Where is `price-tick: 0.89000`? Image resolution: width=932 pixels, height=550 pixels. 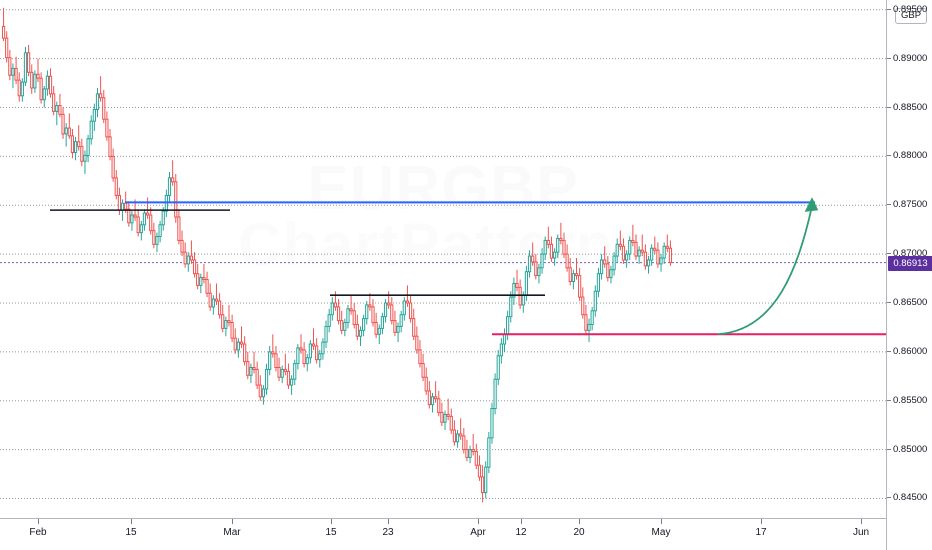 price-tick: 0.89000 is located at coordinates (909, 59).